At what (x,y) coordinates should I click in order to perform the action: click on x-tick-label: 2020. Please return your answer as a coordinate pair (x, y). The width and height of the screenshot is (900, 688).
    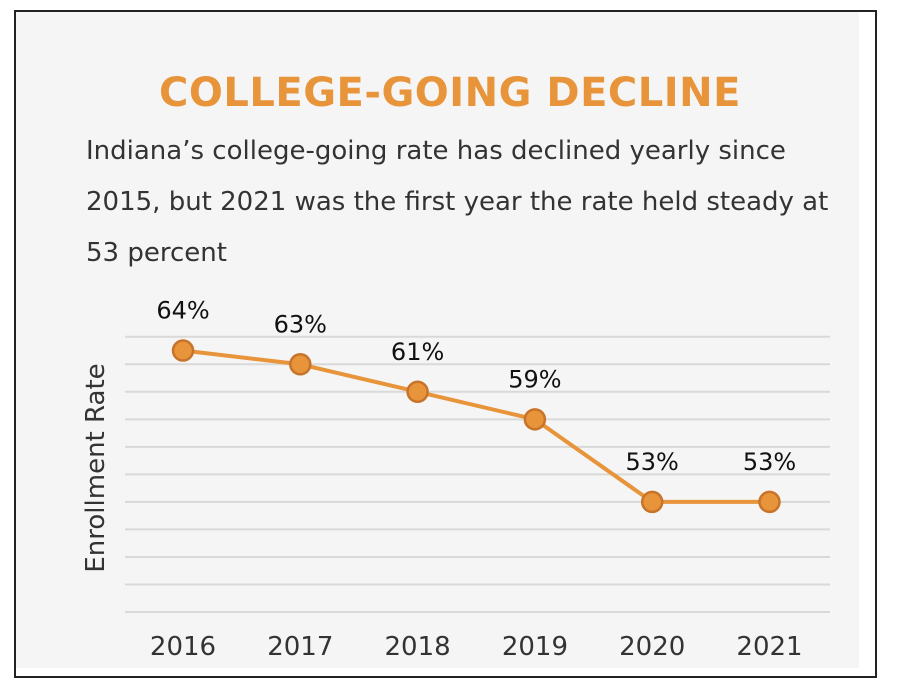
    Looking at the image, I should click on (652, 647).